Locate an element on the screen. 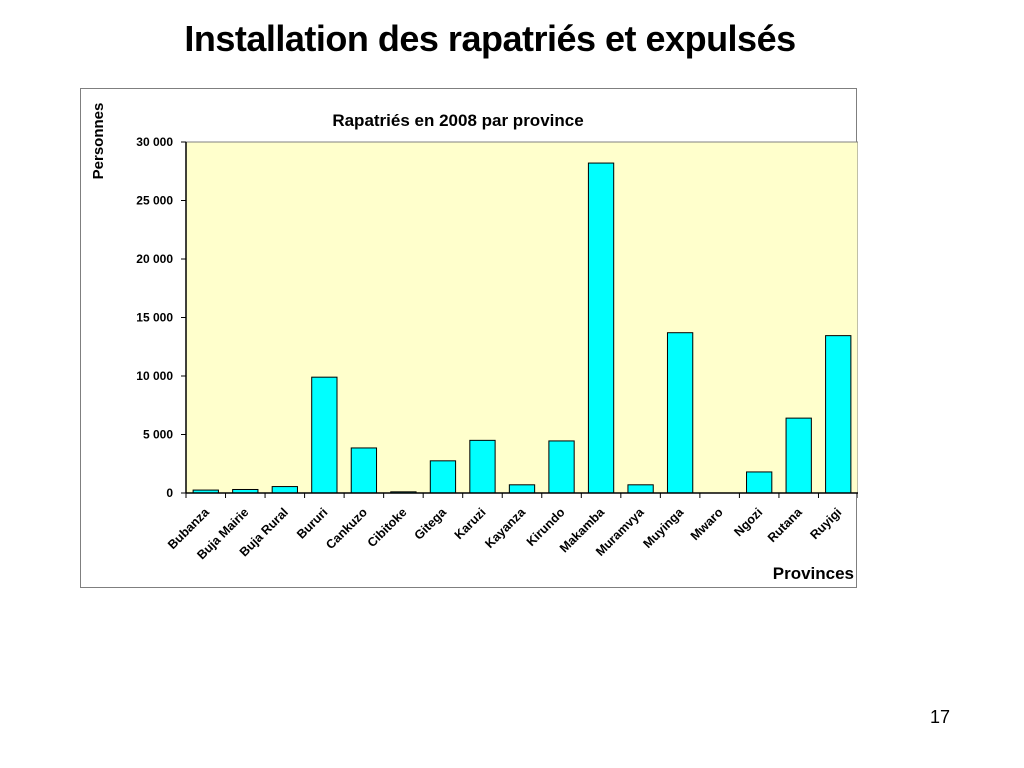 Image resolution: width=1024 pixels, height=768 pixels. y-tick-label: 15 000 is located at coordinates (154, 318).